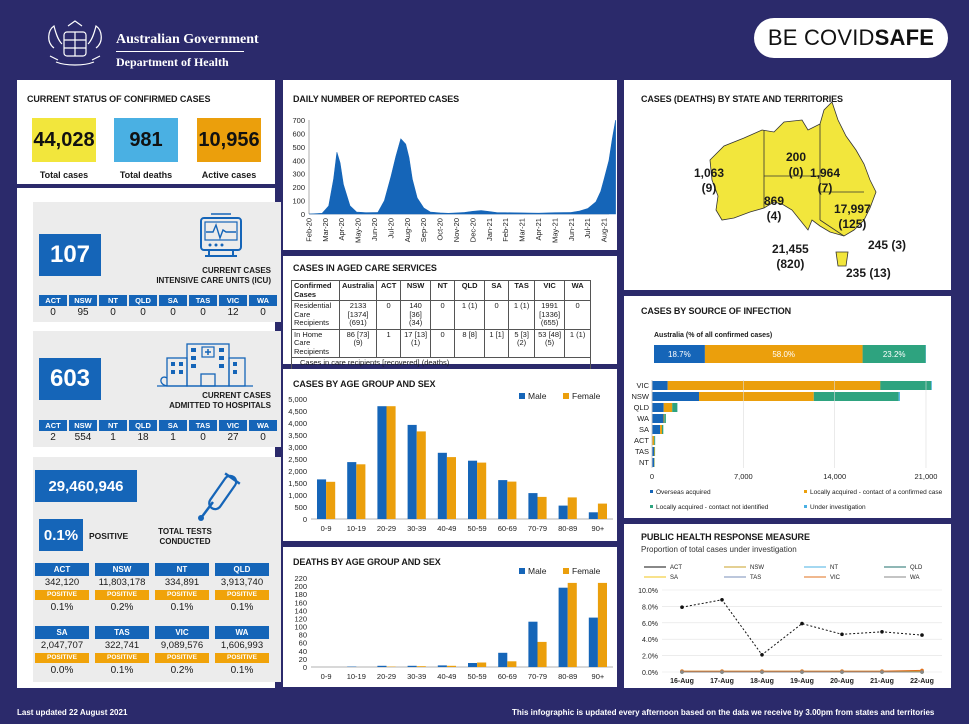 This screenshot has width=969, height=724. What do you see at coordinates (356, 676) in the screenshot?
I see `x-tick-label: 10-19` at bounding box center [356, 676].